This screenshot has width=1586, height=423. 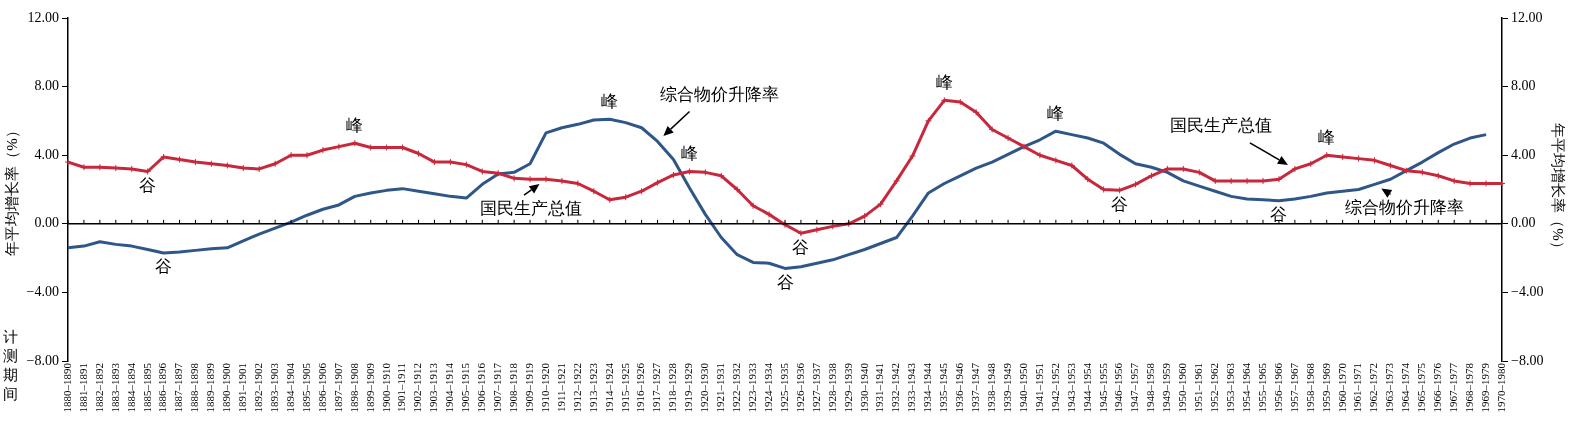 What do you see at coordinates (1261, 387) in the screenshot?
I see `x-tick-label: 1955–1965` at bounding box center [1261, 387].